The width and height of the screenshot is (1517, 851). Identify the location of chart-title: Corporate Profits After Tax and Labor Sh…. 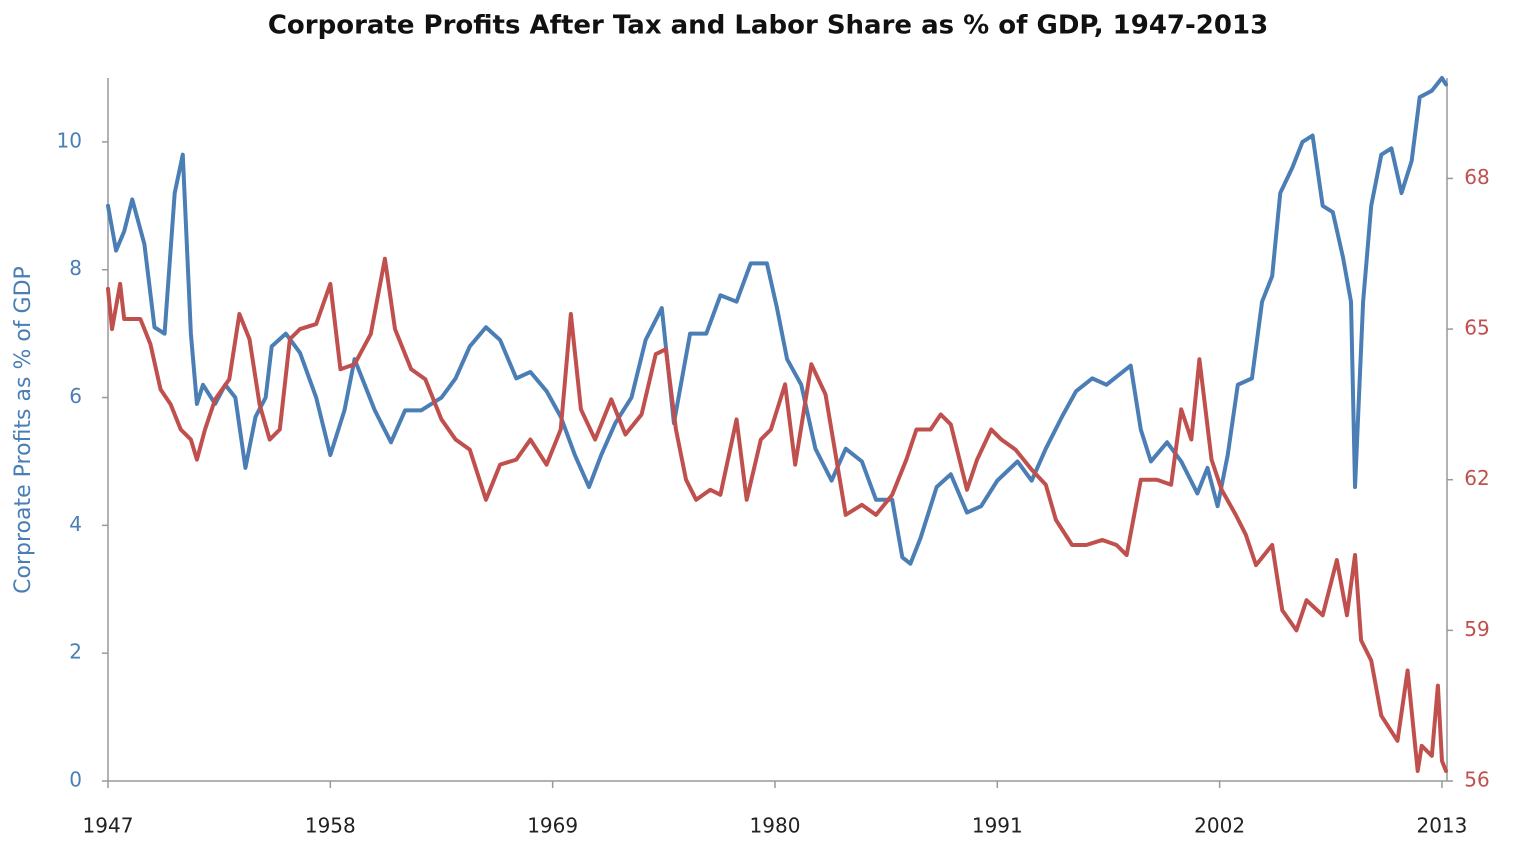
(768, 26).